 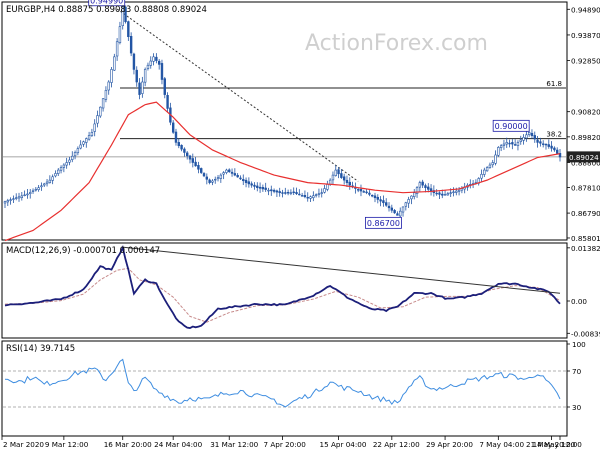 What do you see at coordinates (178, 444) in the screenshot?
I see `x-axis-tick-label: 24 Mar 04:00` at bounding box center [178, 444].